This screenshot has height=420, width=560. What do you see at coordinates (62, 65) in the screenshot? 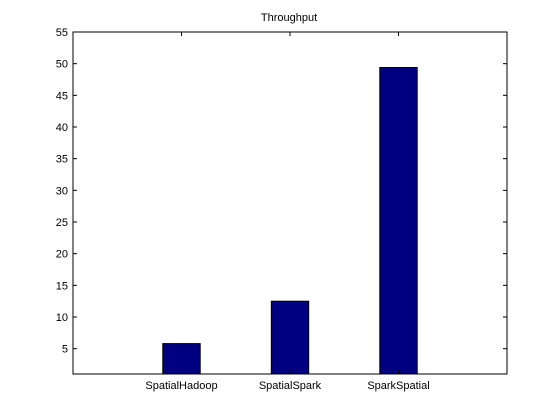
I see `y-tick-label: 50` at bounding box center [62, 65].